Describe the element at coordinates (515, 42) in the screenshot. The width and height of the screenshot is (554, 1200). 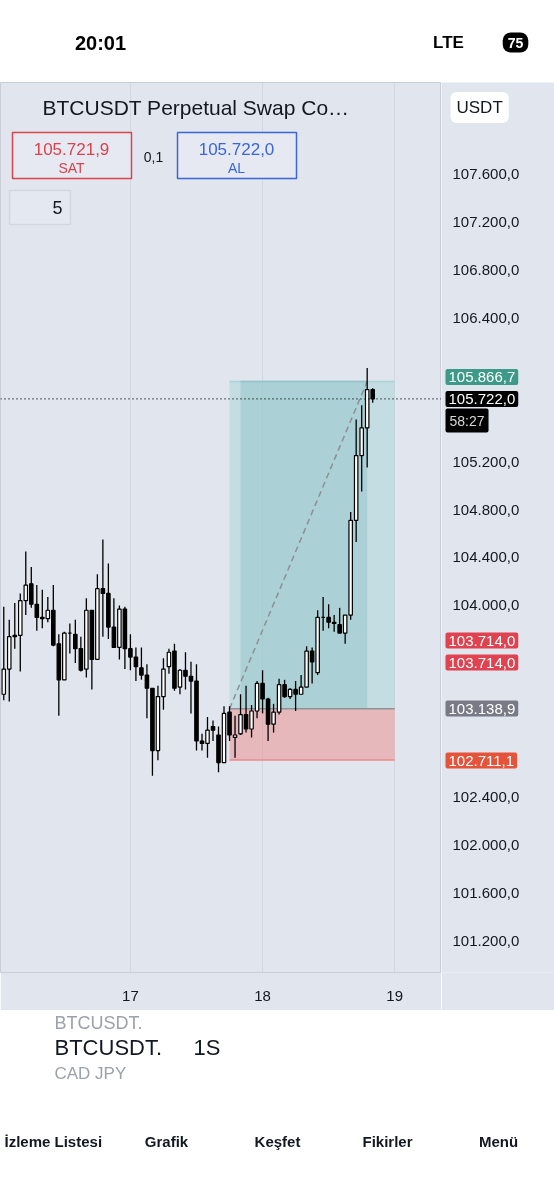
I see `text: 75` at that location.